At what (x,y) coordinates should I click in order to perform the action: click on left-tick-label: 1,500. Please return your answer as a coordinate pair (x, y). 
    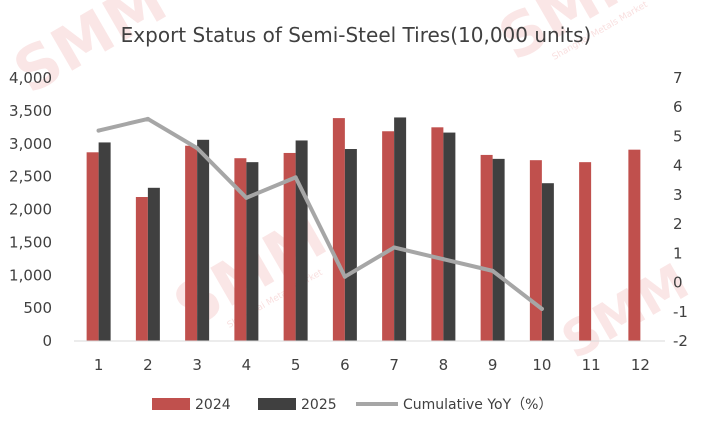
    Looking at the image, I should click on (30, 242).